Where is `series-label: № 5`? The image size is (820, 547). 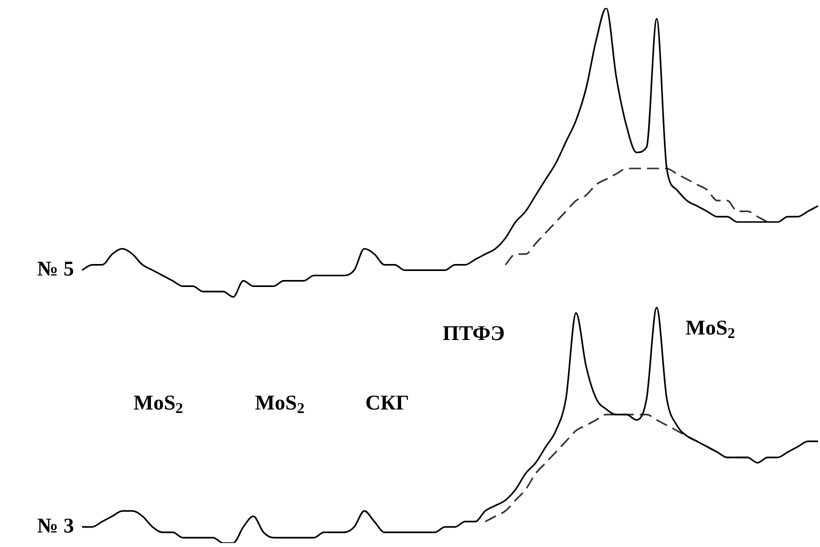
series-label: № 5 is located at coordinates (55, 268).